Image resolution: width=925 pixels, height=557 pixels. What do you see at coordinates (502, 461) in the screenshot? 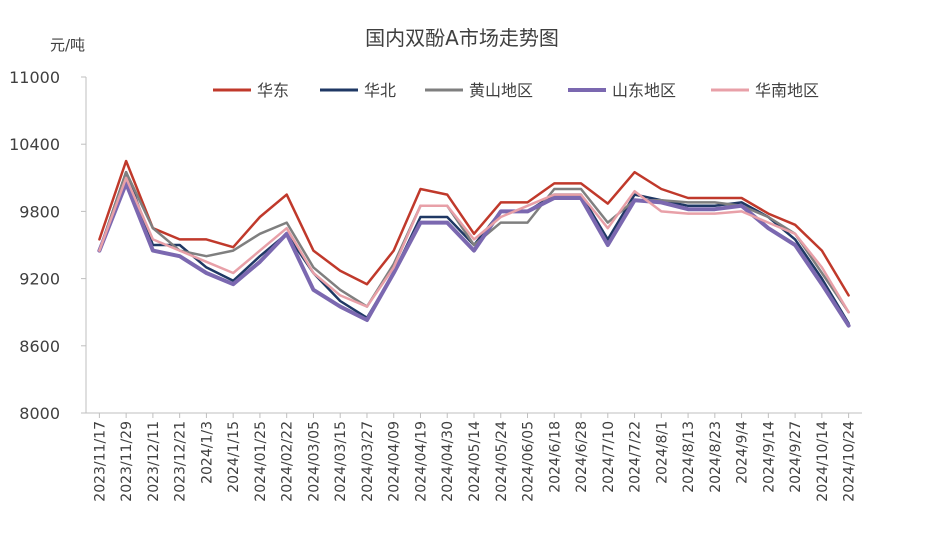
I see `x-tick-label: 2024/05/24` at bounding box center [502, 461].